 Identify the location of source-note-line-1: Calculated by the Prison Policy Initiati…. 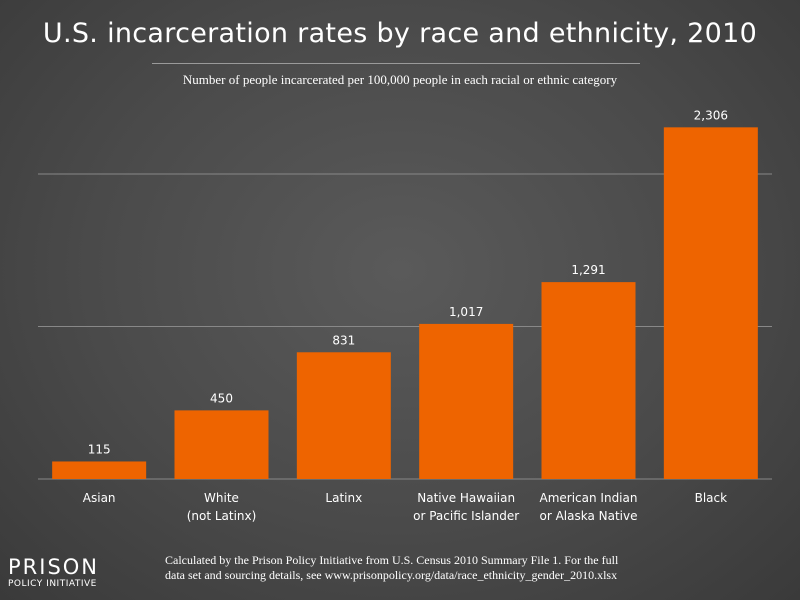
(392, 560).